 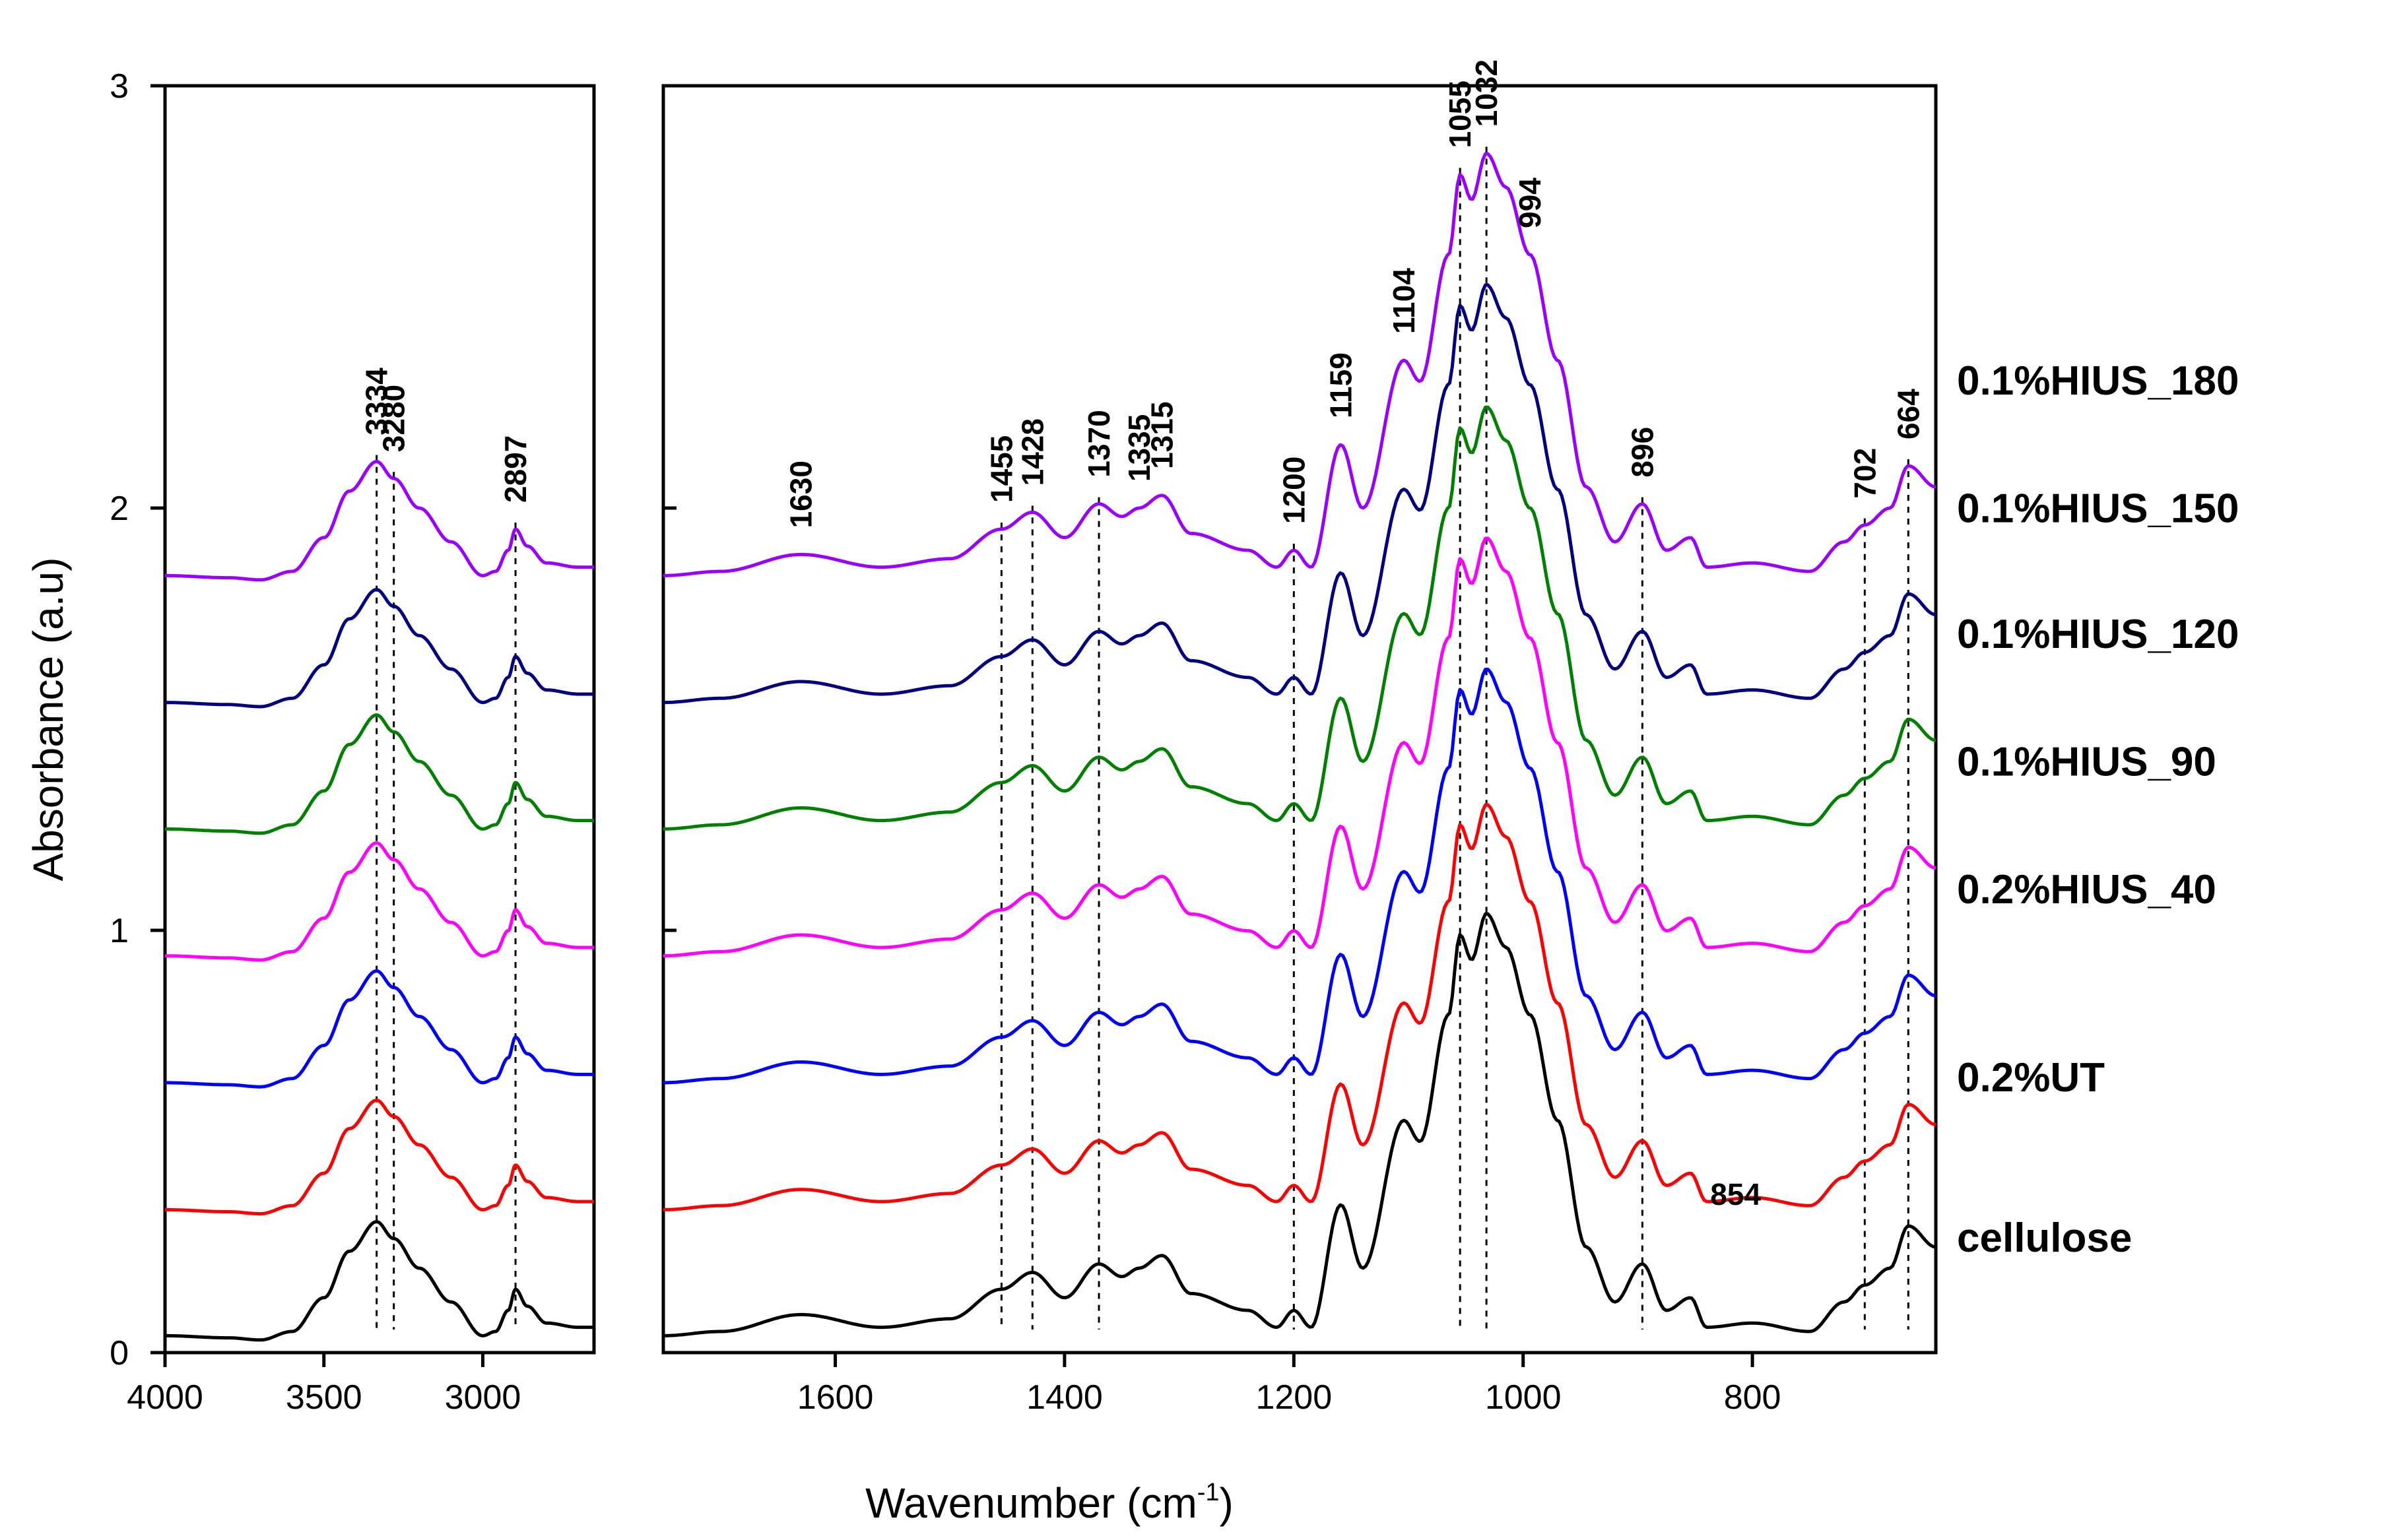 I want to click on peak-label-1335: 1335, so click(x=1139, y=448).